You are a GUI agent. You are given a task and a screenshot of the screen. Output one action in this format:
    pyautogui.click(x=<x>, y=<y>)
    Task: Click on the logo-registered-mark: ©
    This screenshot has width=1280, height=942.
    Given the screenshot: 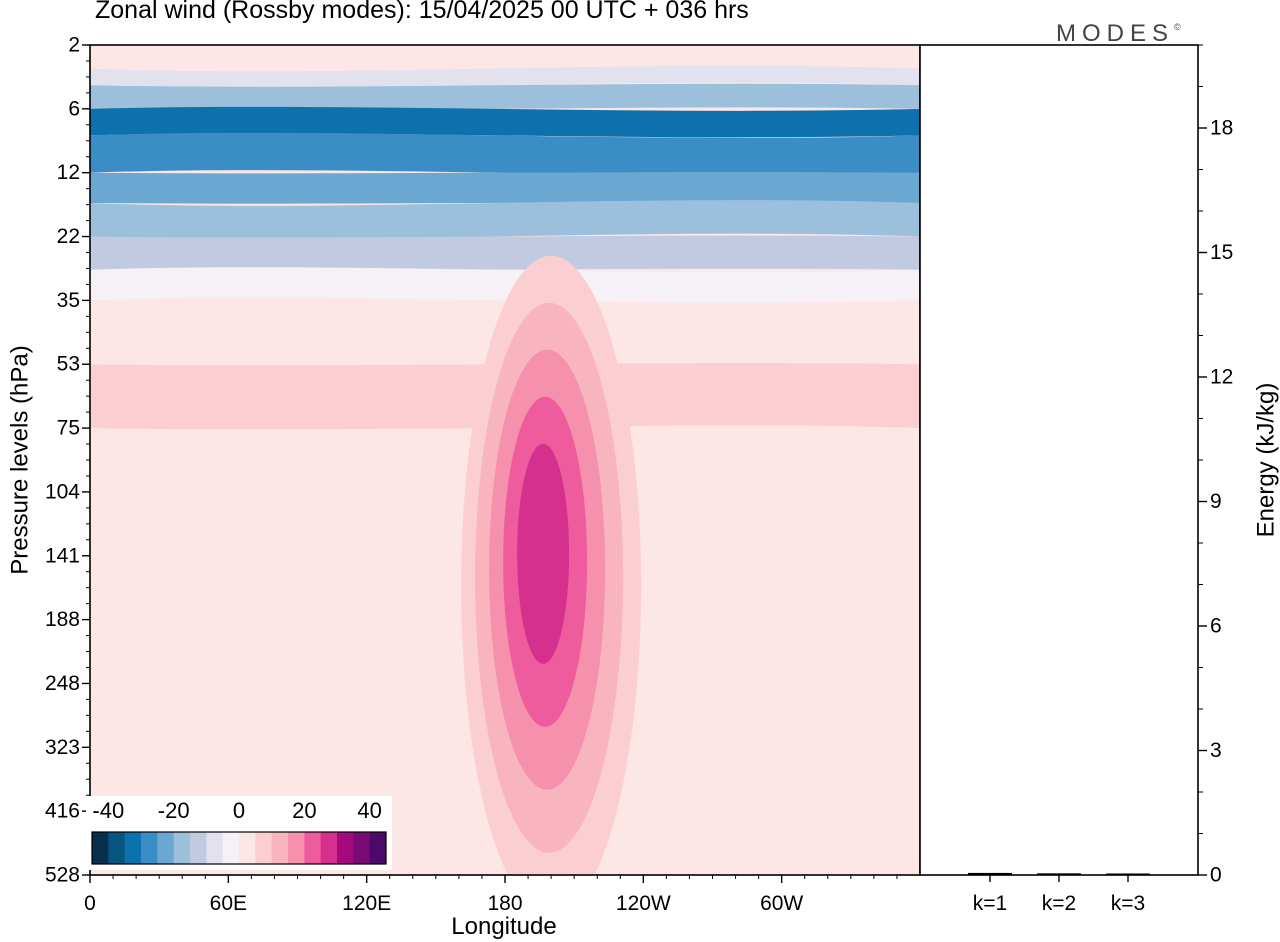 What is the action you would take?
    pyautogui.click(x=1177, y=27)
    